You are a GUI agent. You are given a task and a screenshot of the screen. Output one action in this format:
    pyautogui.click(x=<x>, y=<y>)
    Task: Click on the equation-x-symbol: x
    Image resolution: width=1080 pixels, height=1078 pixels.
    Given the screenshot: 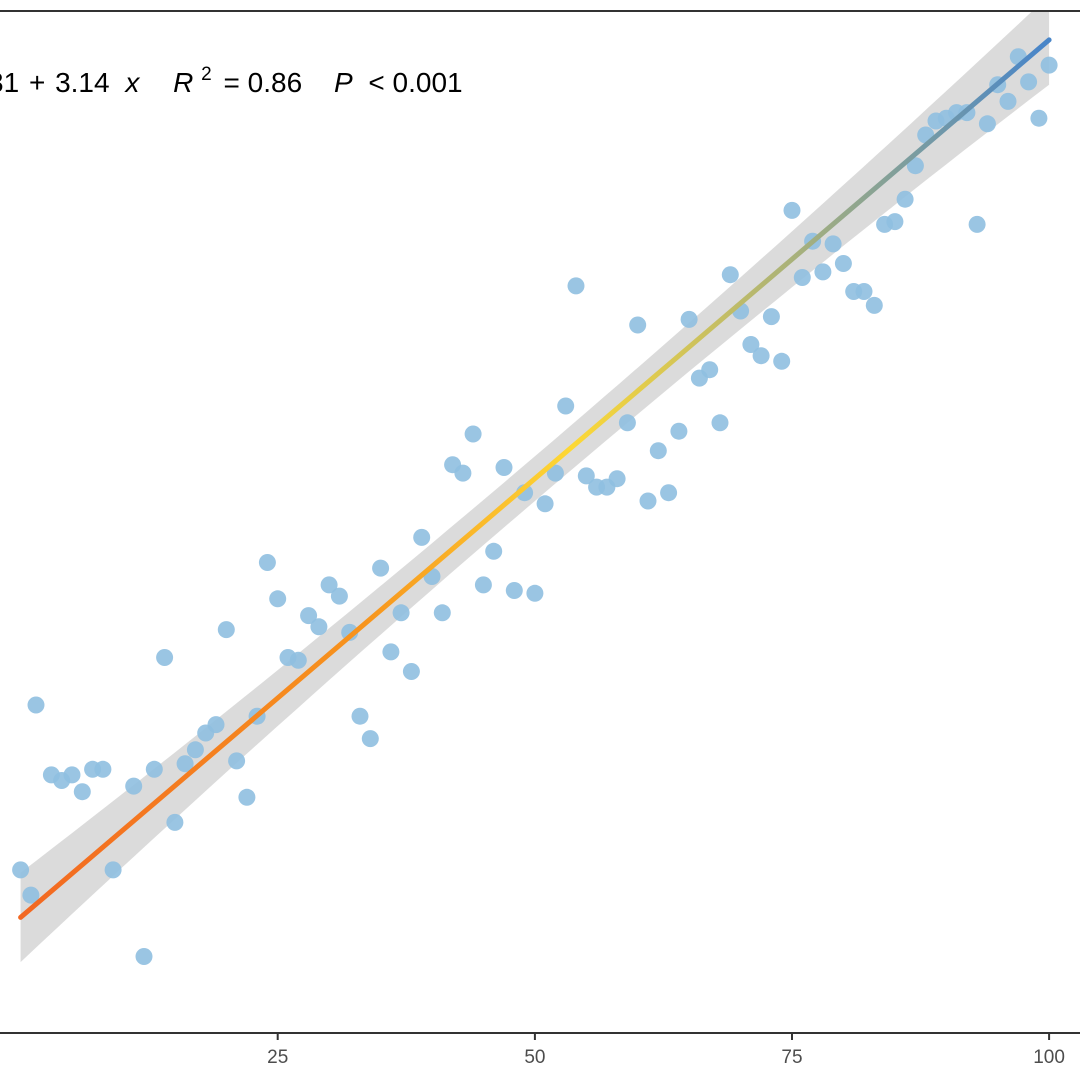 What is the action you would take?
    pyautogui.click(x=131, y=82)
    